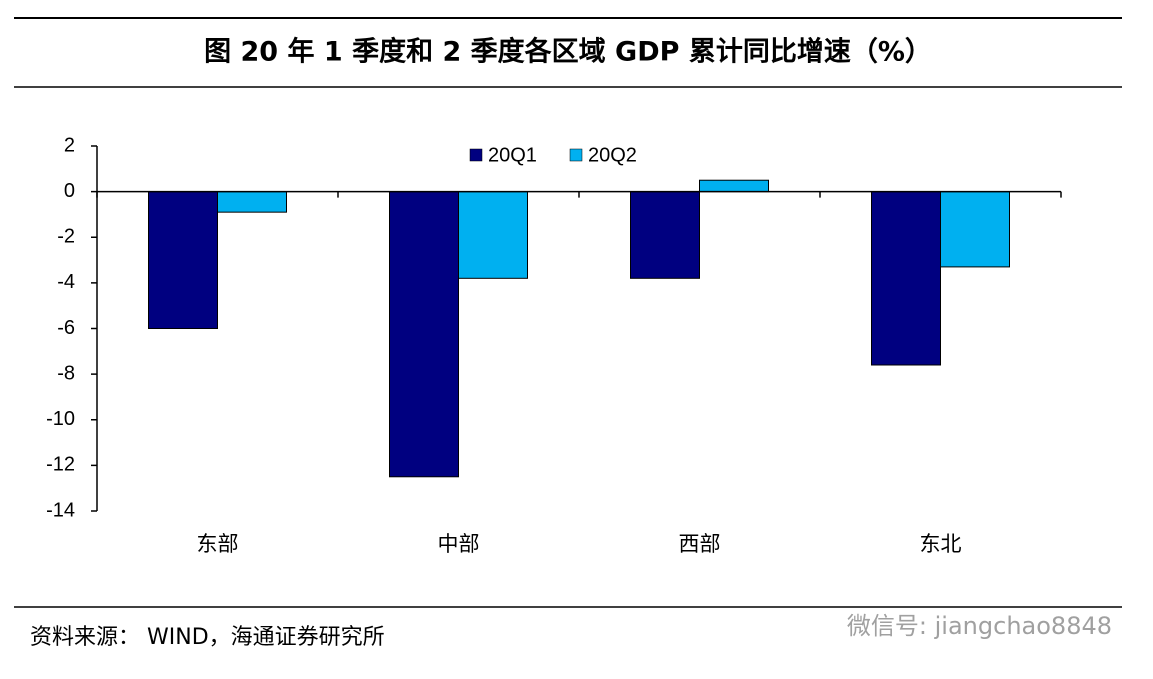 The height and width of the screenshot is (679, 1153). Describe the element at coordinates (66, 373) in the screenshot. I see `y-tick-label: -8` at that location.